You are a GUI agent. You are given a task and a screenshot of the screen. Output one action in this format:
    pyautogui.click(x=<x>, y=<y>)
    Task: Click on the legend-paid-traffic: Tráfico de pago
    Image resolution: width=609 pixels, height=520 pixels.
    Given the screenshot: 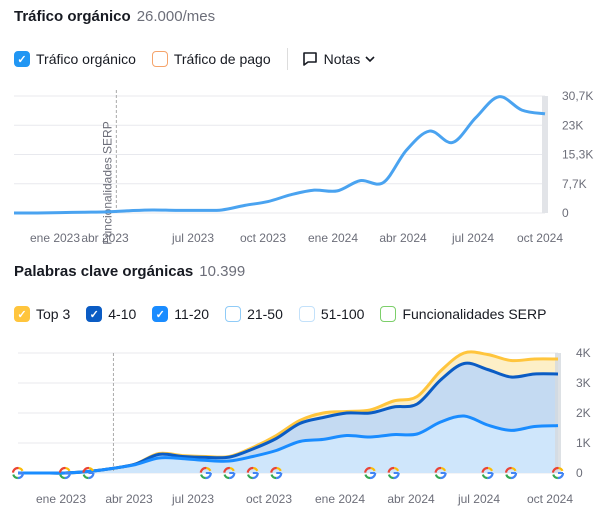 What is the action you would take?
    pyautogui.click(x=211, y=59)
    